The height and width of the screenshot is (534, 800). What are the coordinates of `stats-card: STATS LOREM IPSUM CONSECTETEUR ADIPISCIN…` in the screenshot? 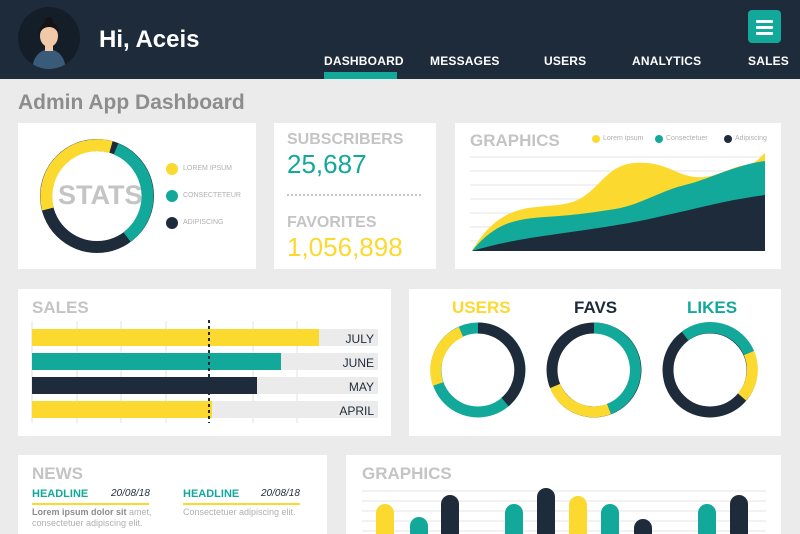 It's located at (137, 196).